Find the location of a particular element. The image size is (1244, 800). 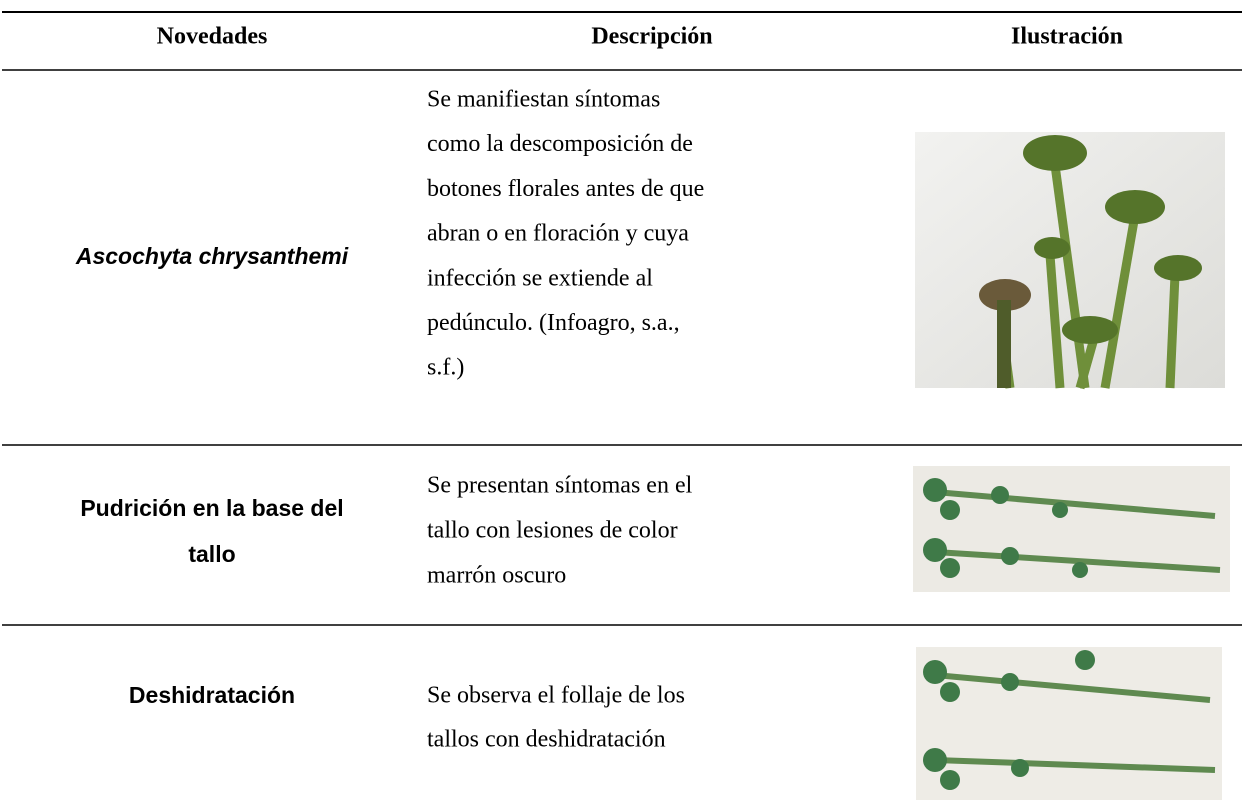

description-line: pedúnculo. (Infoagro, s.a., is located at coordinates (553, 323).